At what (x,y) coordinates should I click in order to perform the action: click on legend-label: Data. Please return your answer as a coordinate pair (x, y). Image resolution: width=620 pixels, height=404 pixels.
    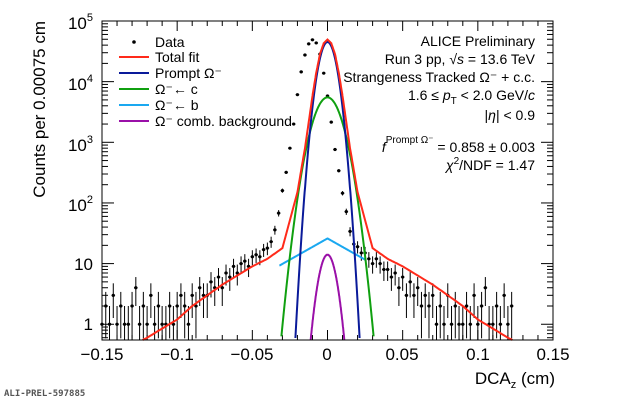
    Looking at the image, I should click on (170, 42).